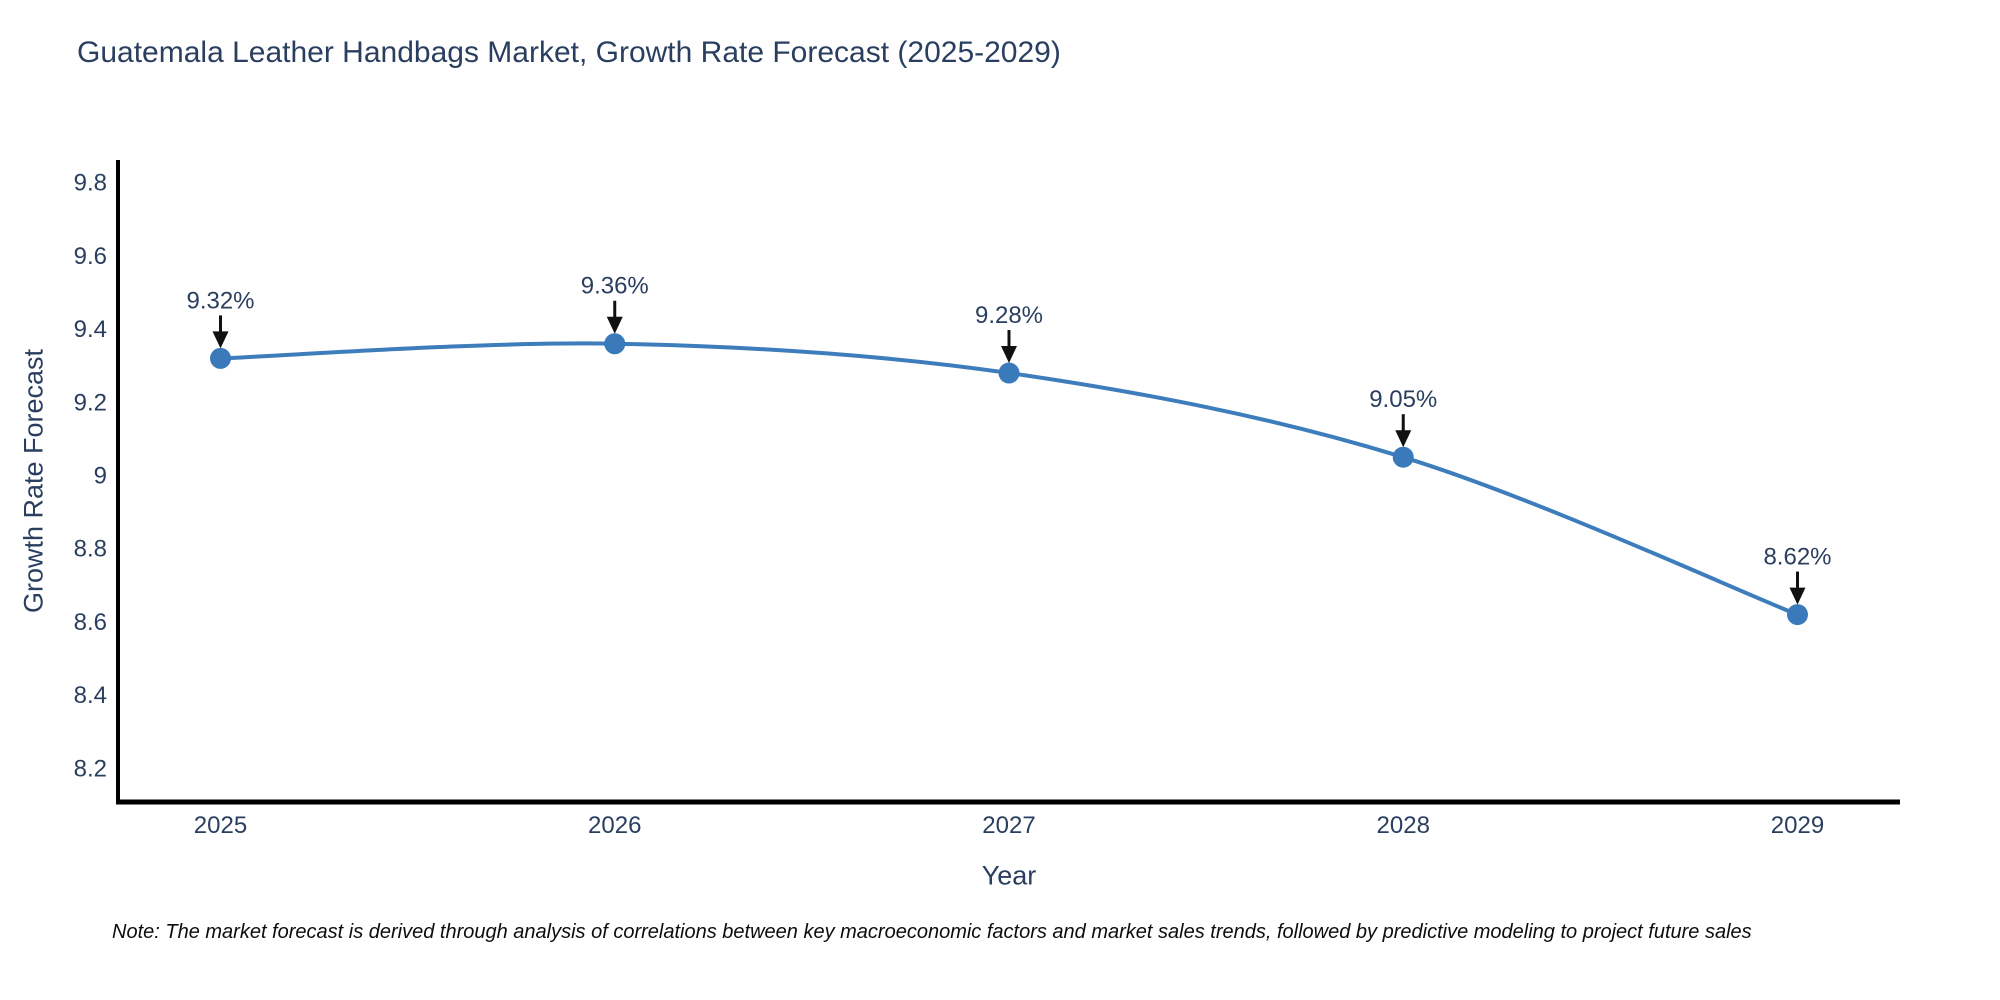 Image resolution: width=2000 pixels, height=1000 pixels. What do you see at coordinates (220, 300) in the screenshot?
I see `data-point-label: 9.32%` at bounding box center [220, 300].